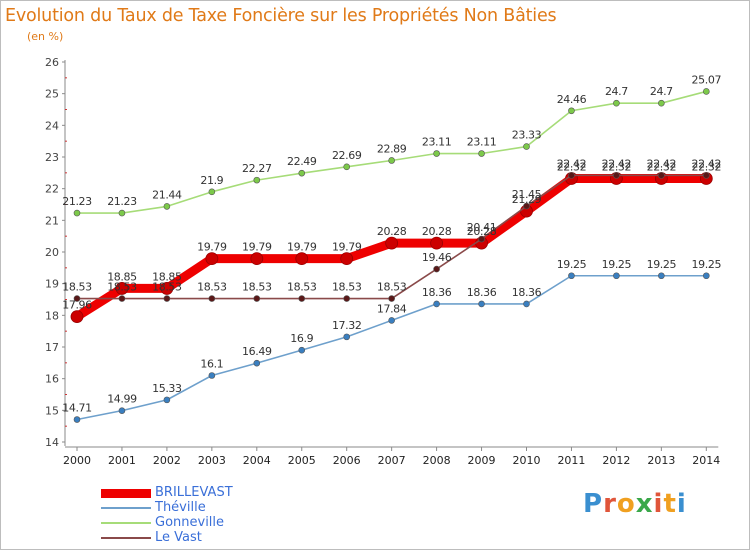 The width and height of the screenshot is (750, 550). What do you see at coordinates (126, 538) in the screenshot?
I see `legend-swatch-le-vast` at bounding box center [126, 538].